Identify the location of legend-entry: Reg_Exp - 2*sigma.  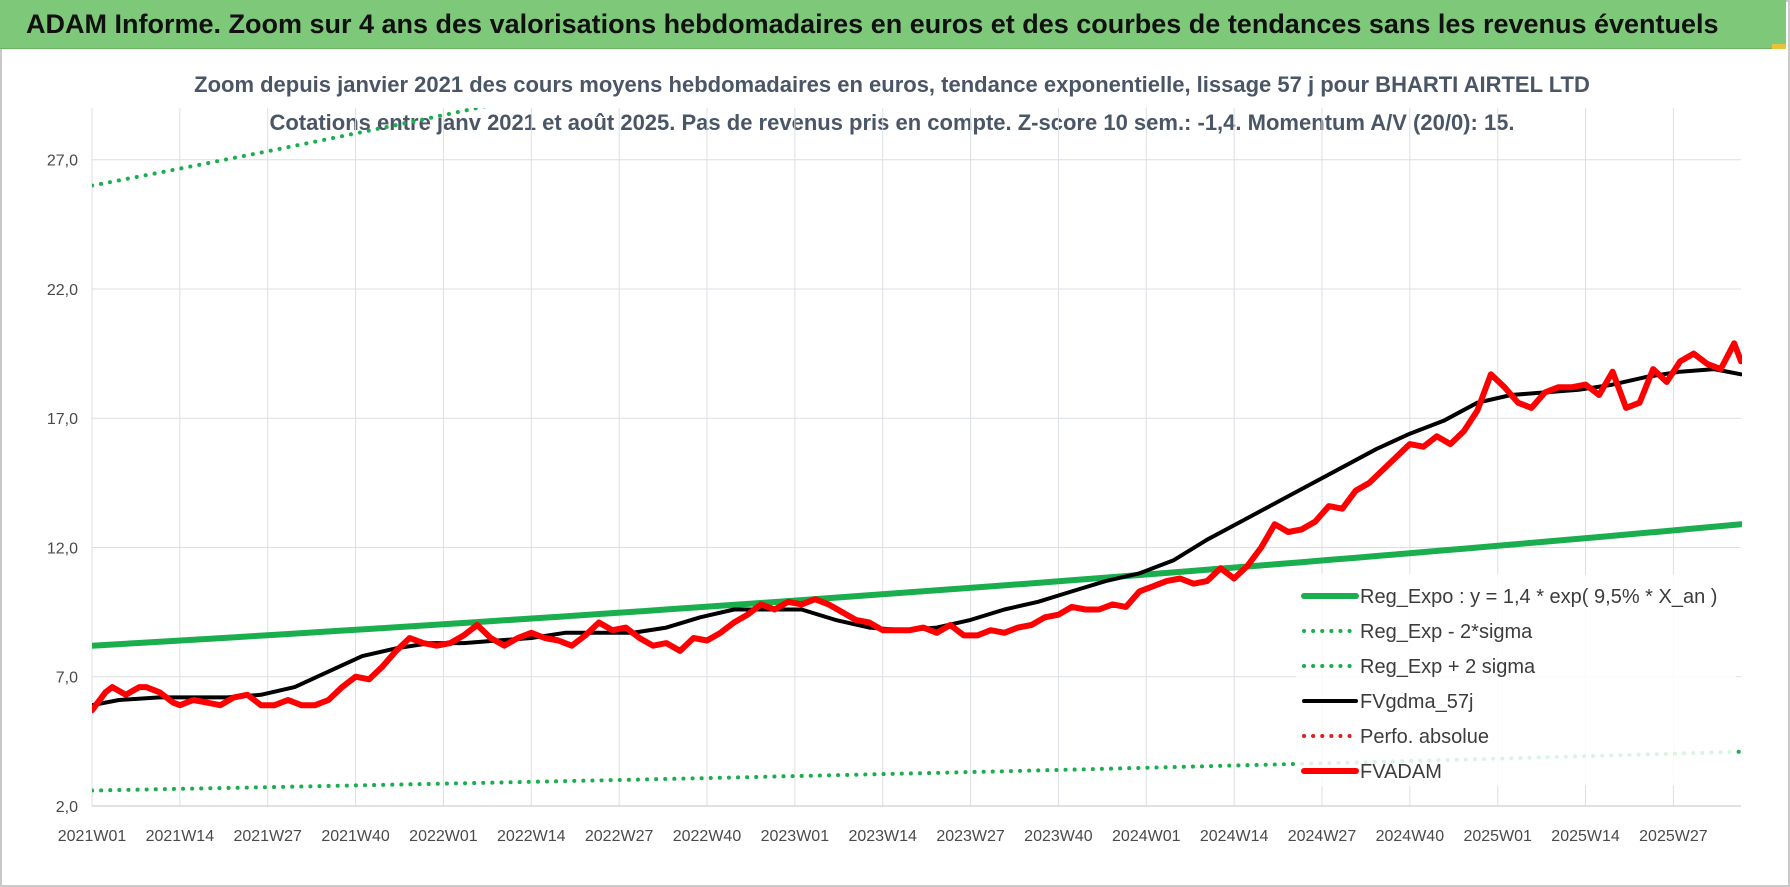
(1446, 632).